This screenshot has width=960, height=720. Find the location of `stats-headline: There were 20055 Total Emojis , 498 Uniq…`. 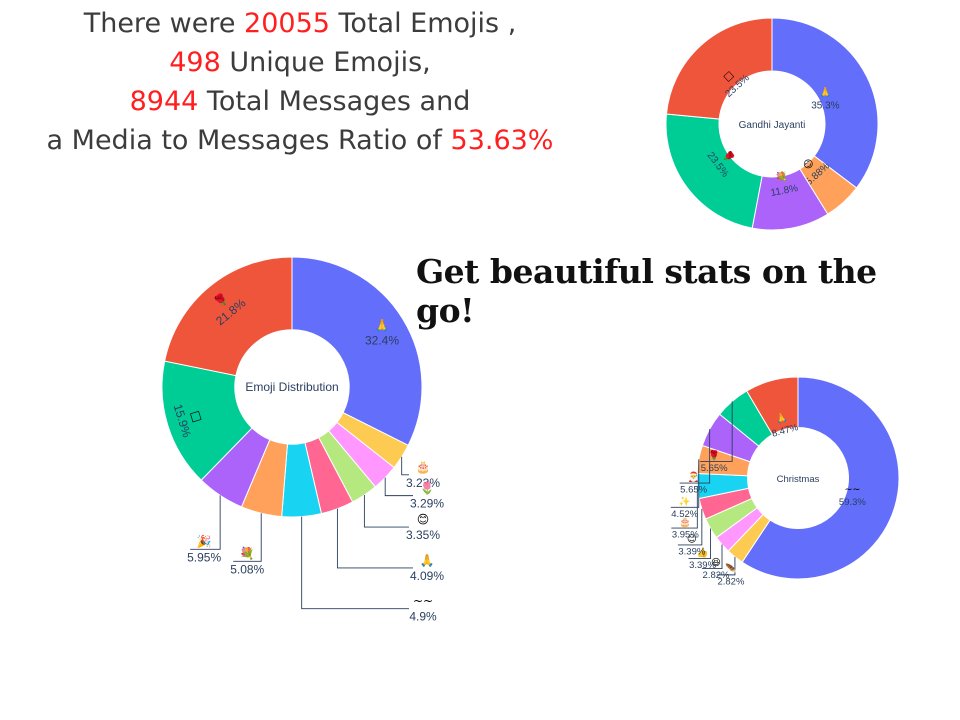

stats-headline: There were 20055 Total Emojis , 498 Uniq… is located at coordinates (300, 82).